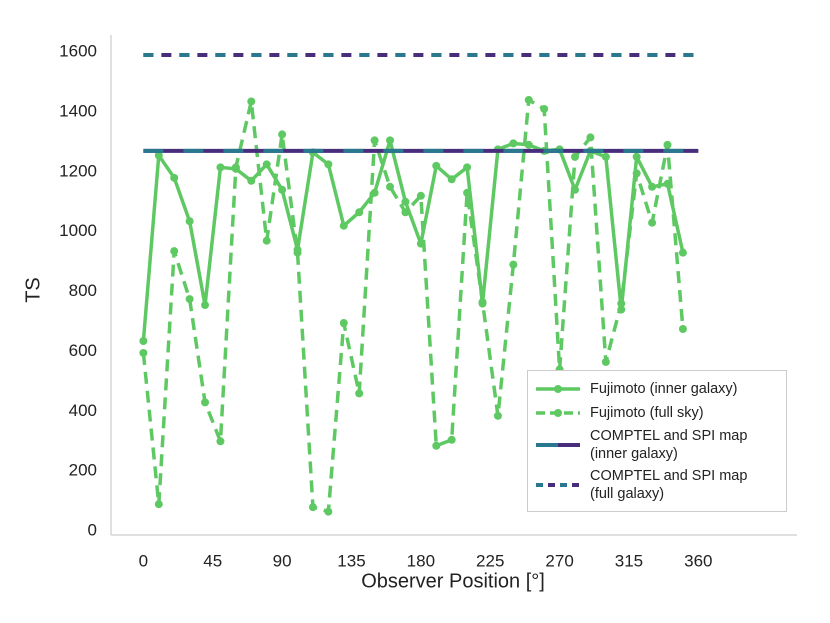  What do you see at coordinates (92, 530) in the screenshot?
I see `y-tick-label: 0` at bounding box center [92, 530].